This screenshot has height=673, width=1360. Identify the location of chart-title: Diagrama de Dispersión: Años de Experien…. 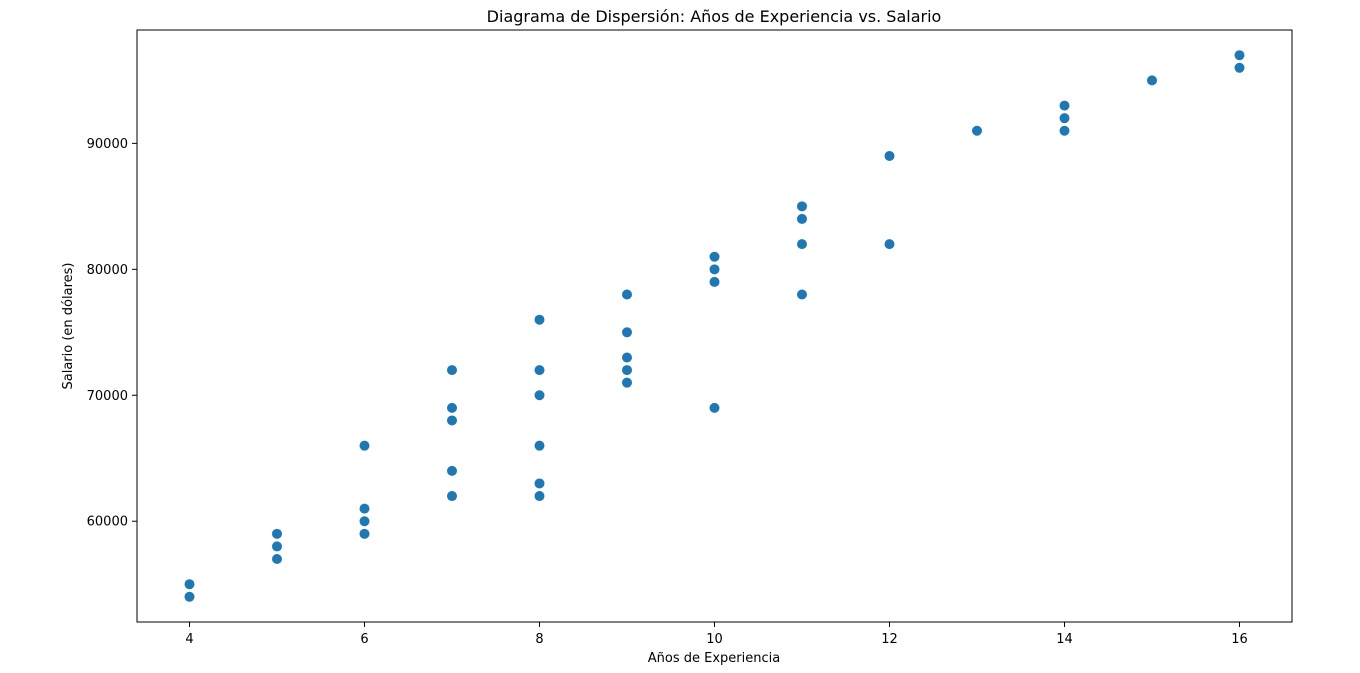
(714, 16).